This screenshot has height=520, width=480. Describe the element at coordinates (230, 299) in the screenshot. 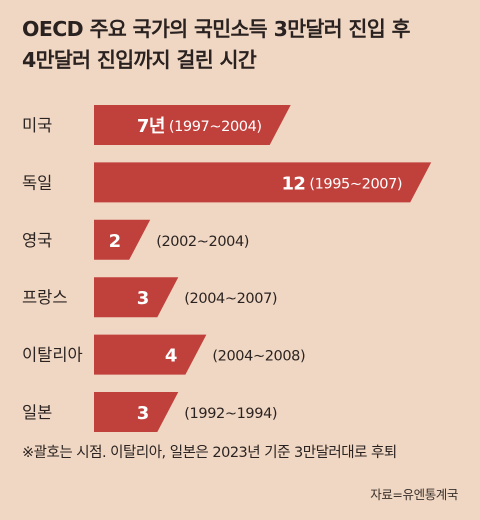

I see `period-label: (2004~2007)` at that location.